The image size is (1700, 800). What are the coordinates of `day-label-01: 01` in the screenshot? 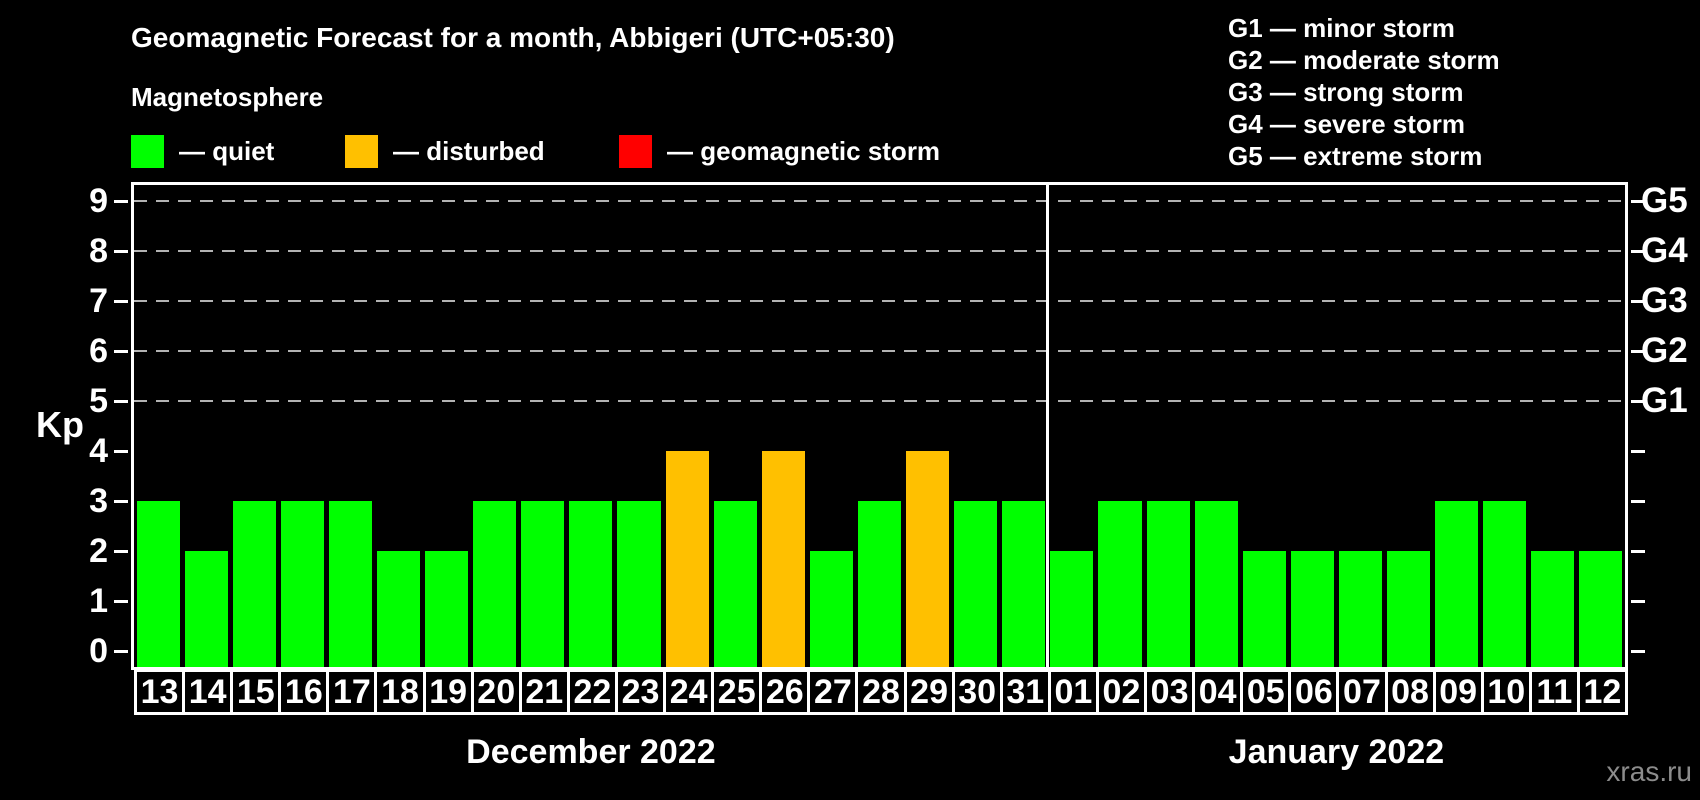 It's located at (1073, 692).